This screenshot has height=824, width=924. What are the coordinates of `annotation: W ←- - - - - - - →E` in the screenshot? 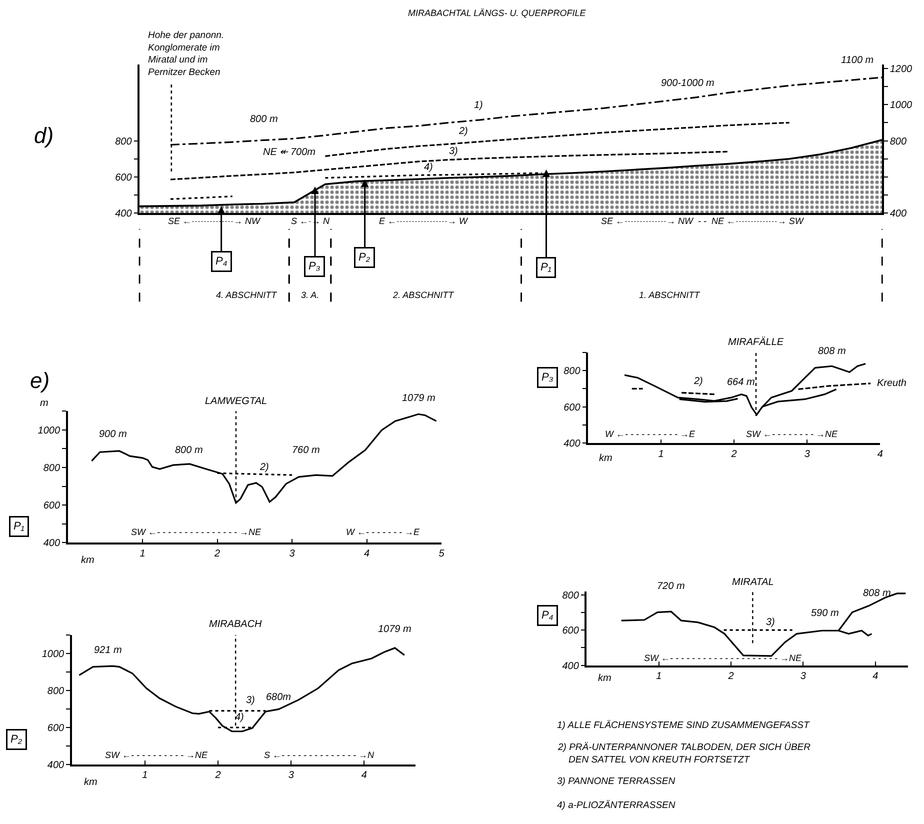 It's located at (383, 532).